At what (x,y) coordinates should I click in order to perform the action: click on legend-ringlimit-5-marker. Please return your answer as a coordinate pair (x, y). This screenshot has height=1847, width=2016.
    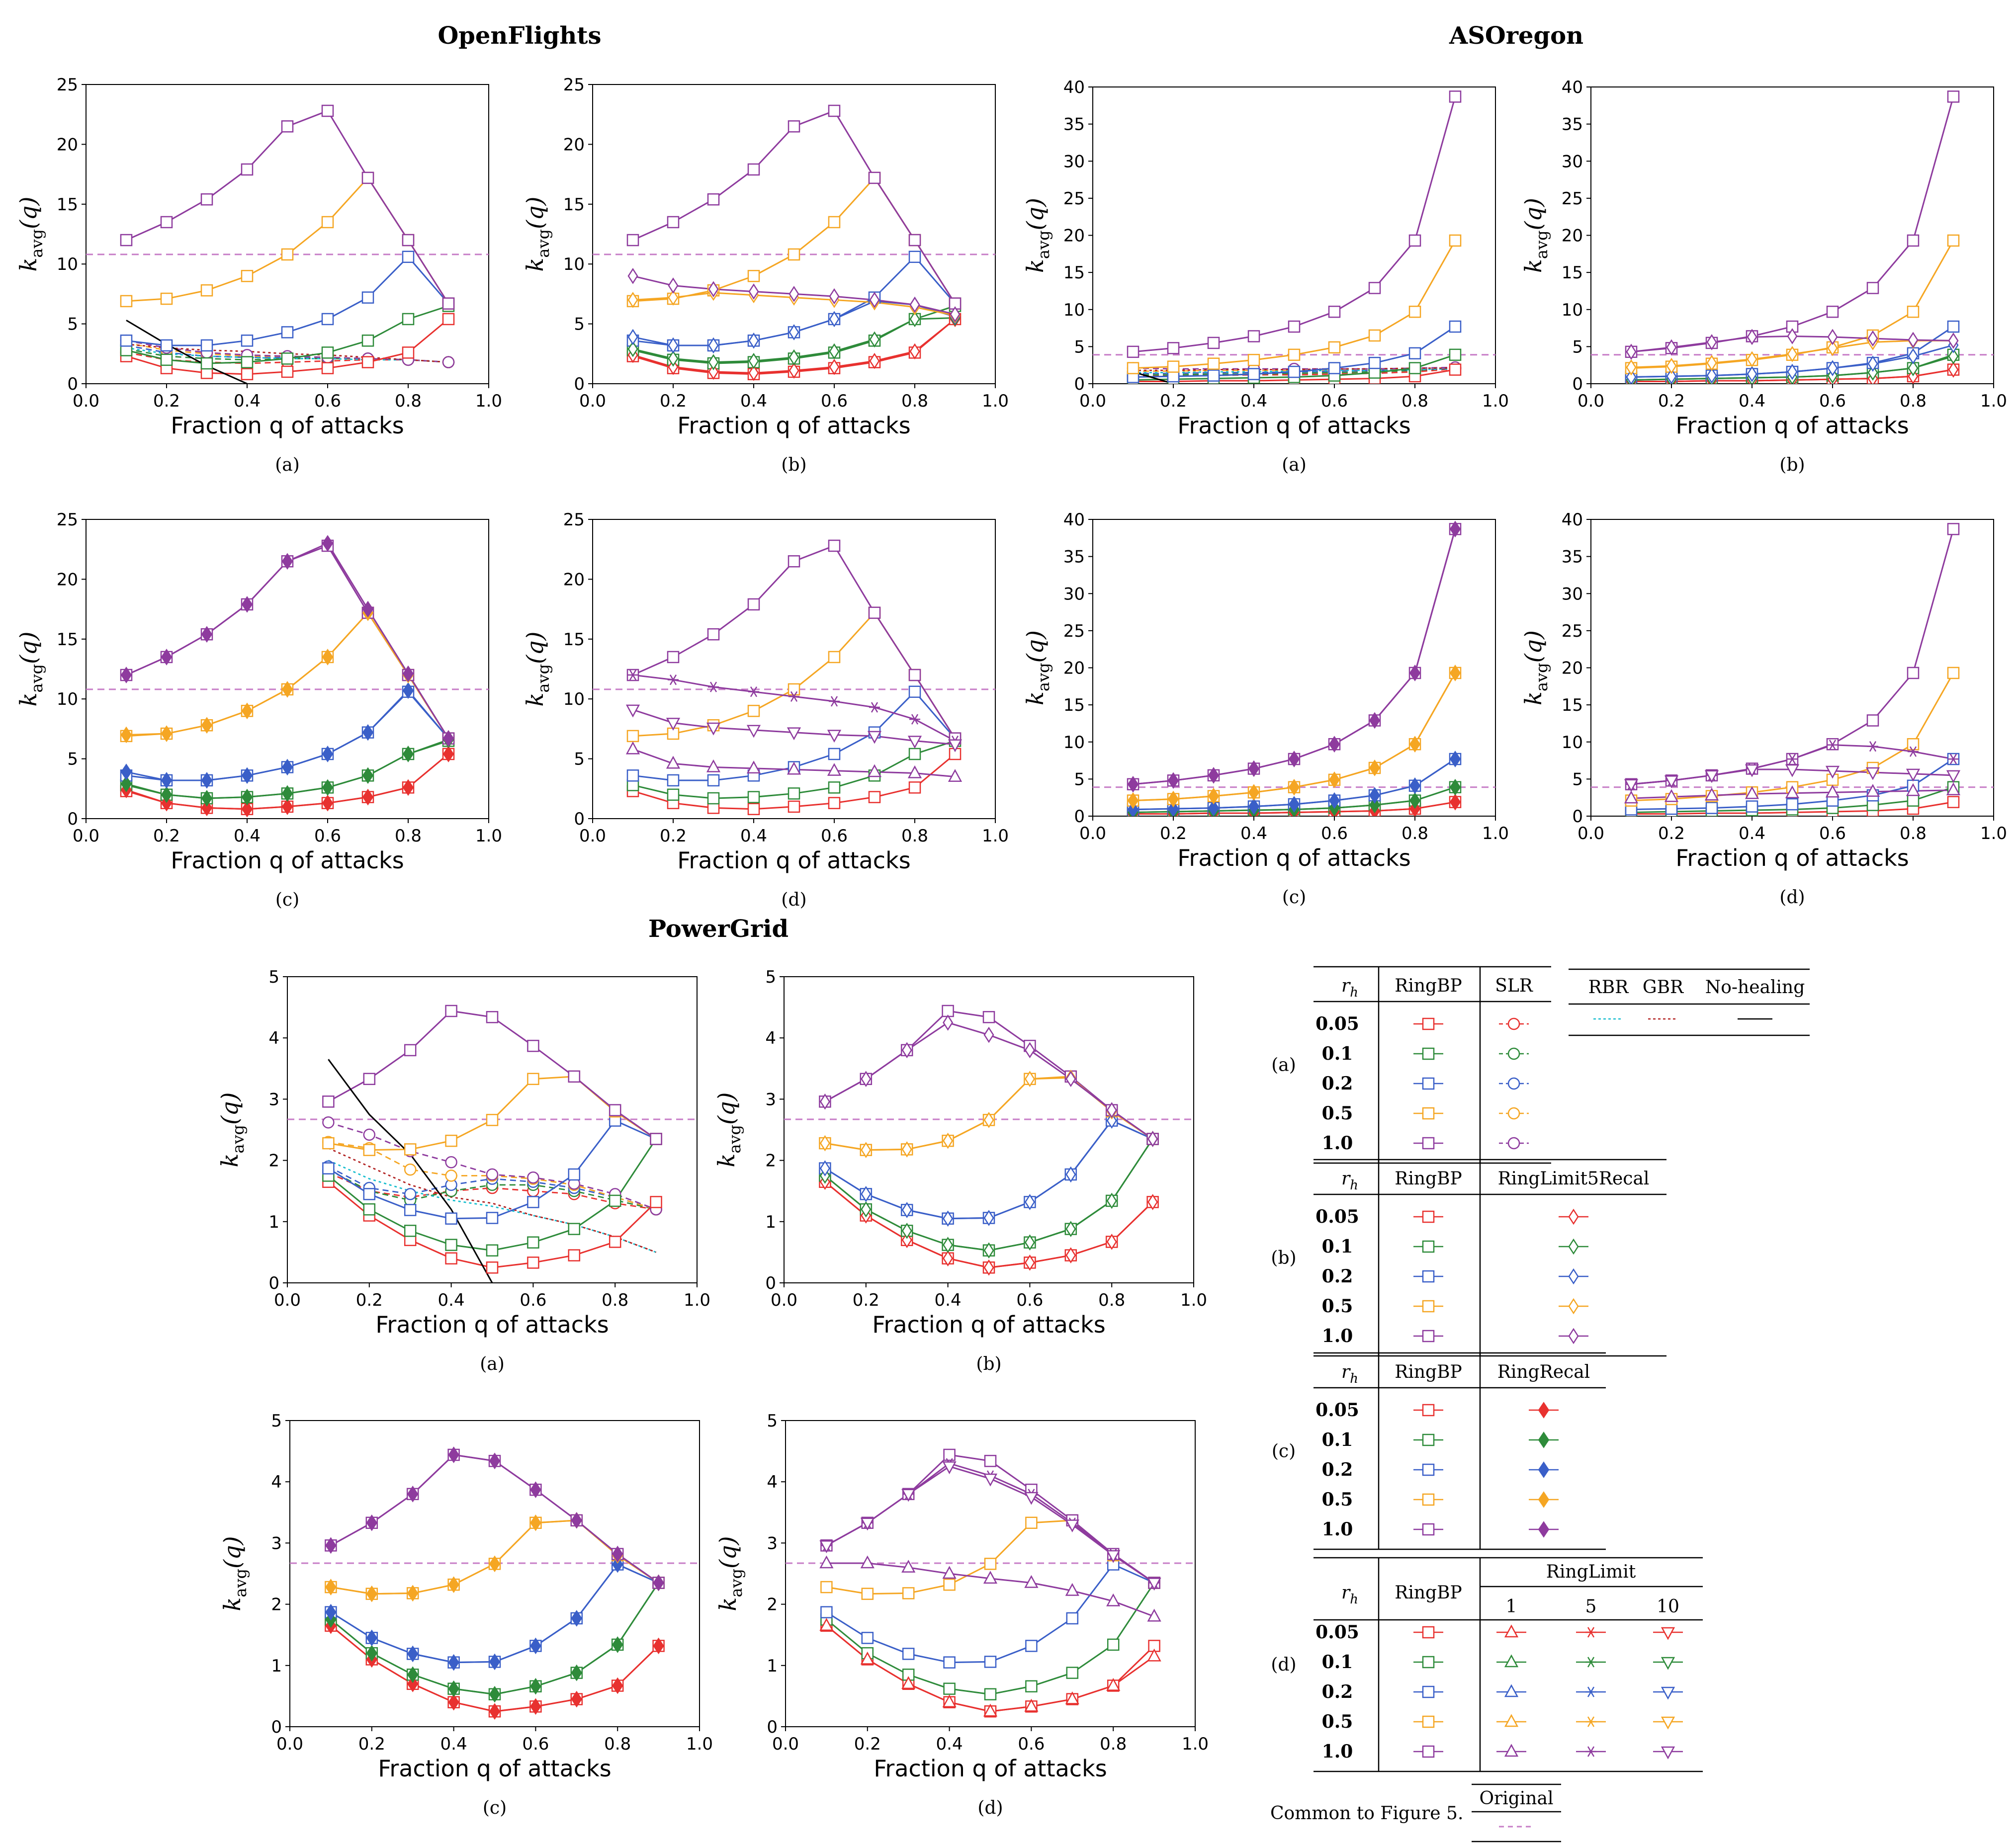
    Looking at the image, I should click on (1590, 1721).